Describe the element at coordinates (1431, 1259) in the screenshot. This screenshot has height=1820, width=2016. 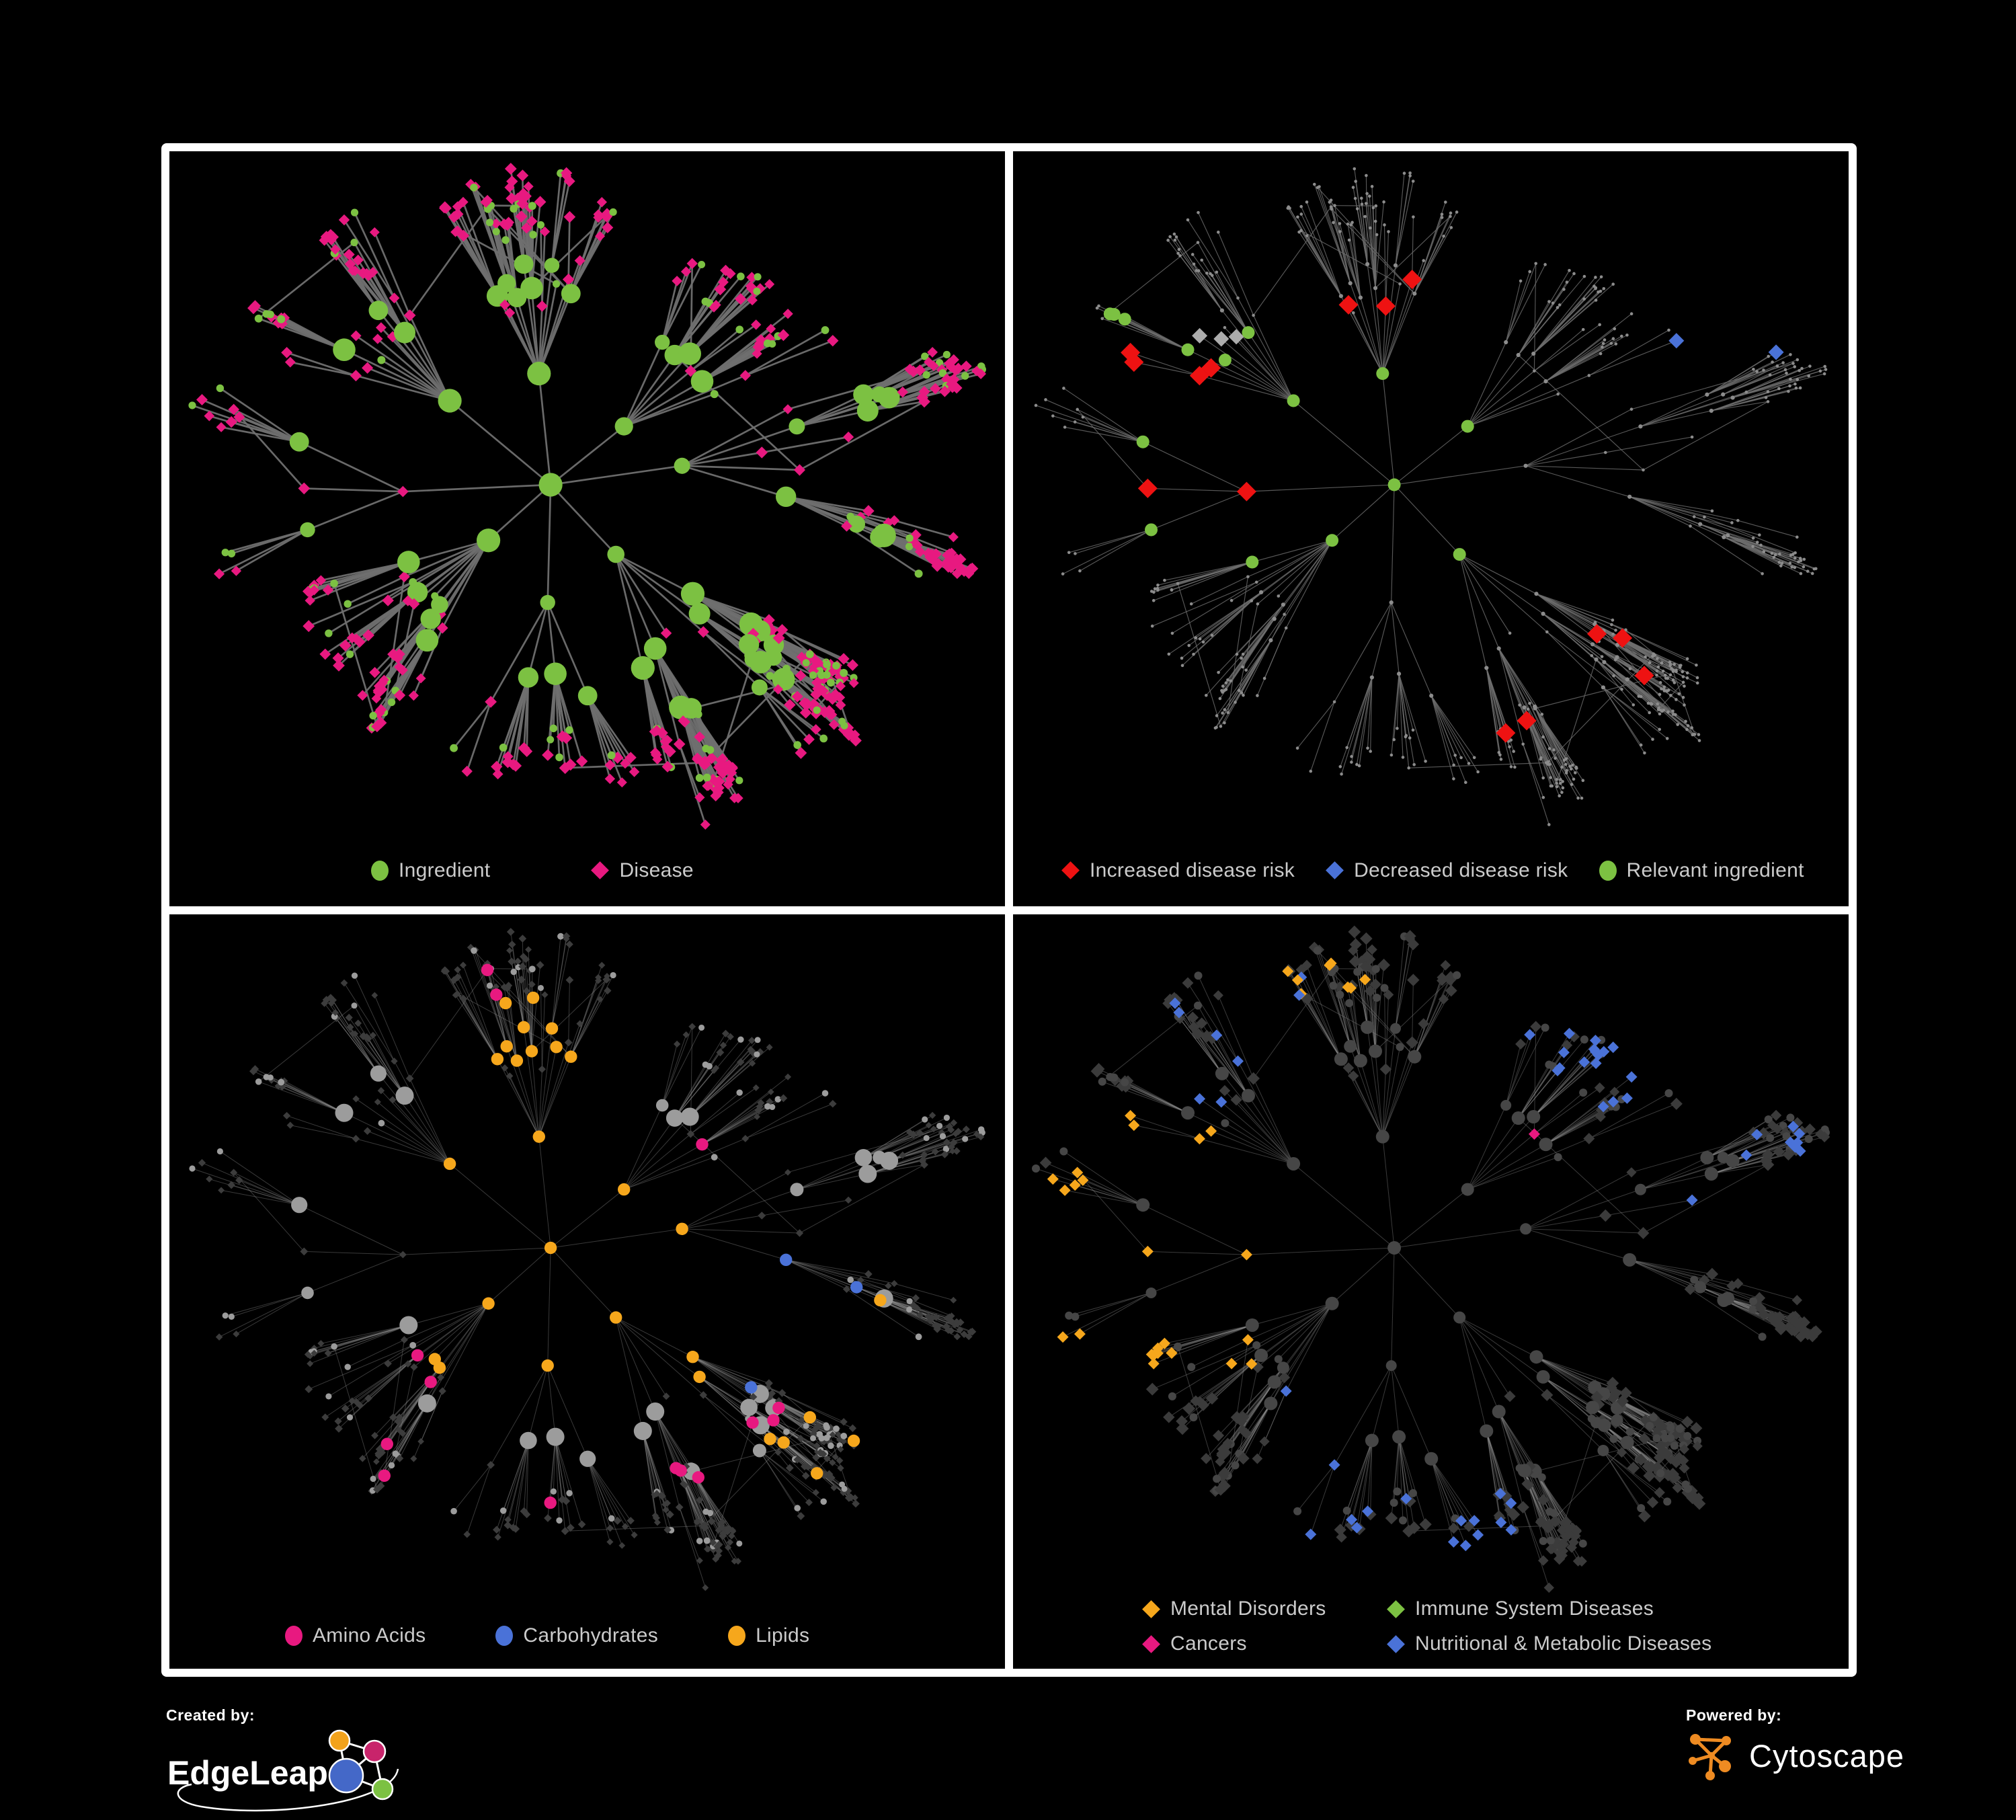
I see `network-graph-disease-classes` at that location.